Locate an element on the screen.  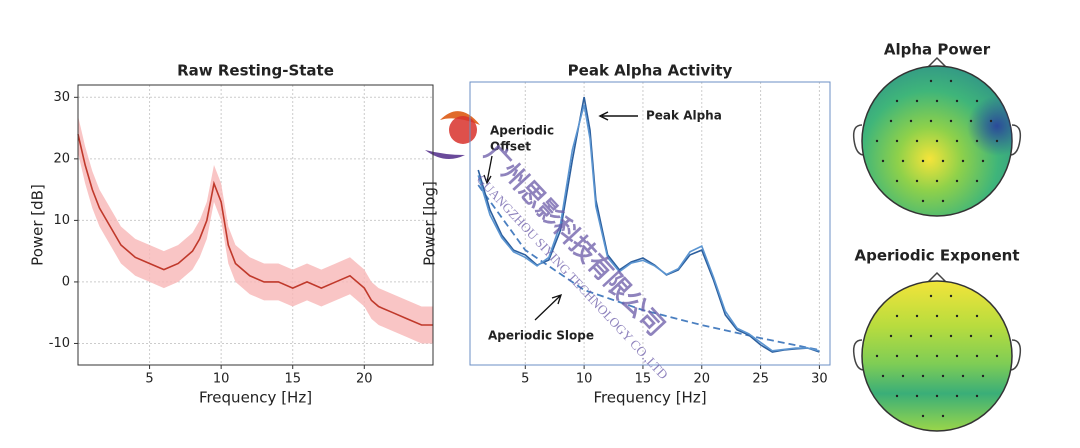
topomap-title: Aperiodic Exponent is located at coordinates (936, 256).